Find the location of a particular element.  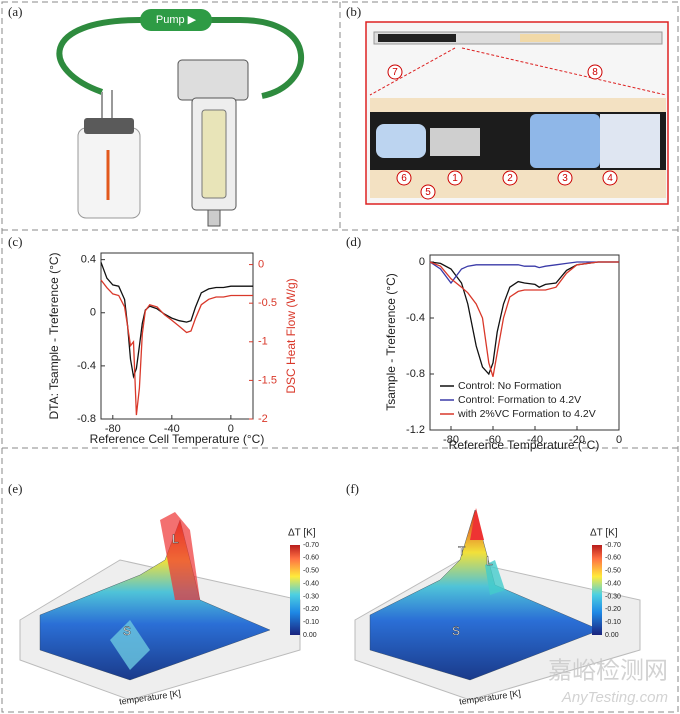

x-tick-label: -20 is located at coordinates (577, 440).